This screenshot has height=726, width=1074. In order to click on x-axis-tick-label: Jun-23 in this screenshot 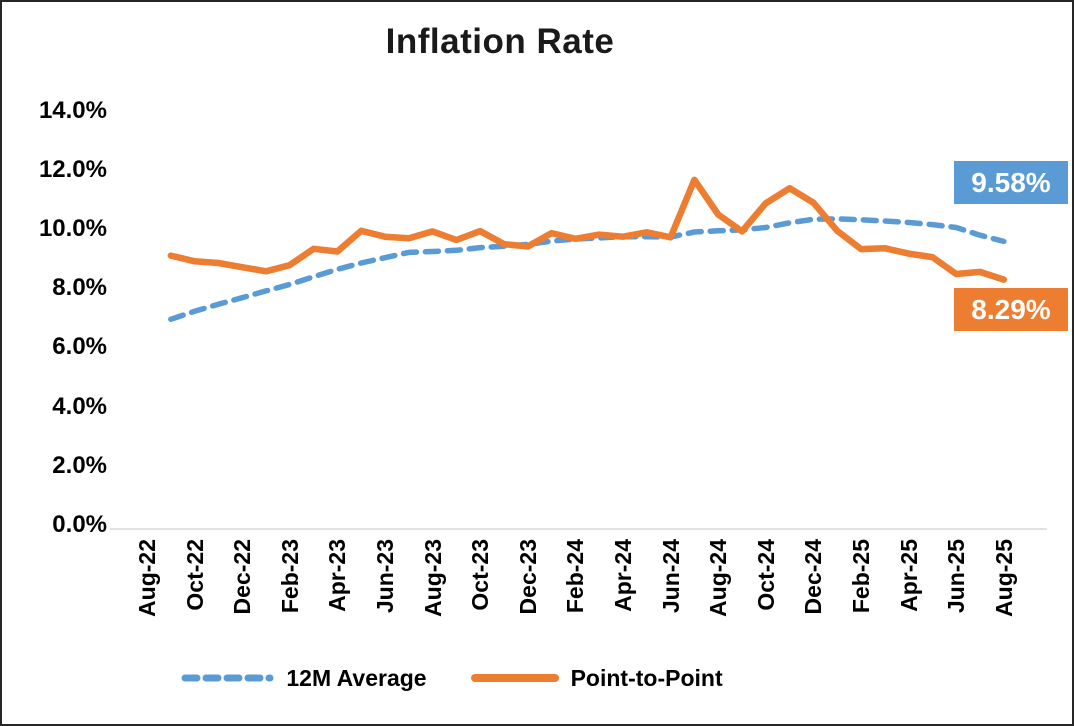, I will do `click(385, 576)`.